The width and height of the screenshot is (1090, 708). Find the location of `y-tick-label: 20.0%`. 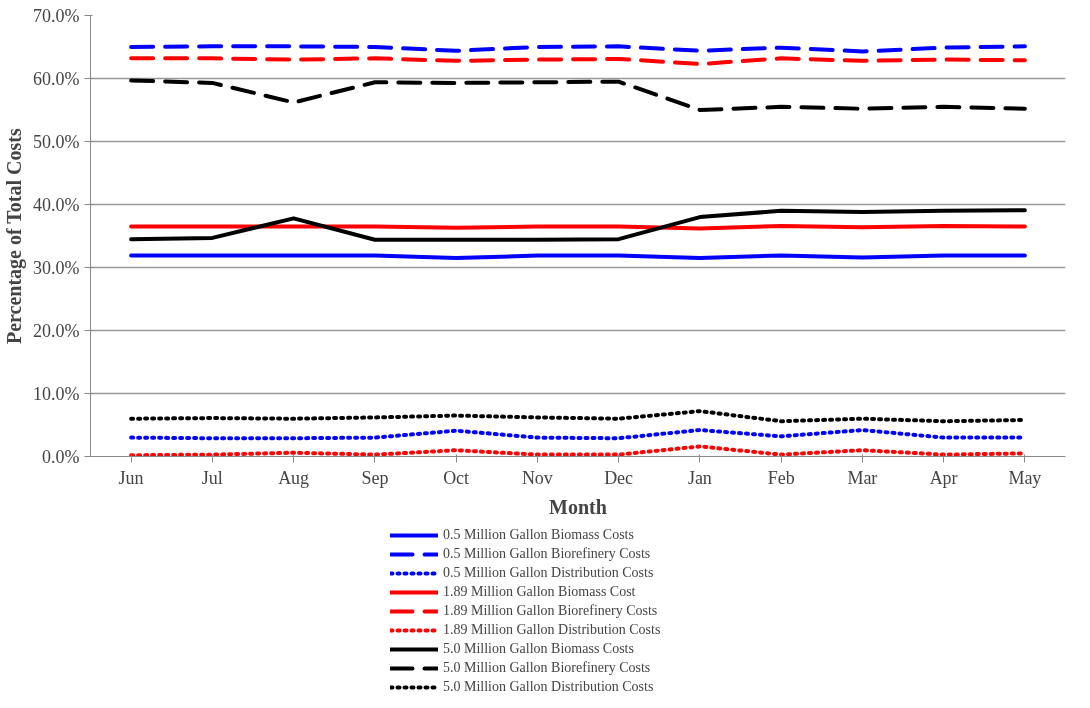

y-tick-label: 20.0% is located at coordinates (56, 330).